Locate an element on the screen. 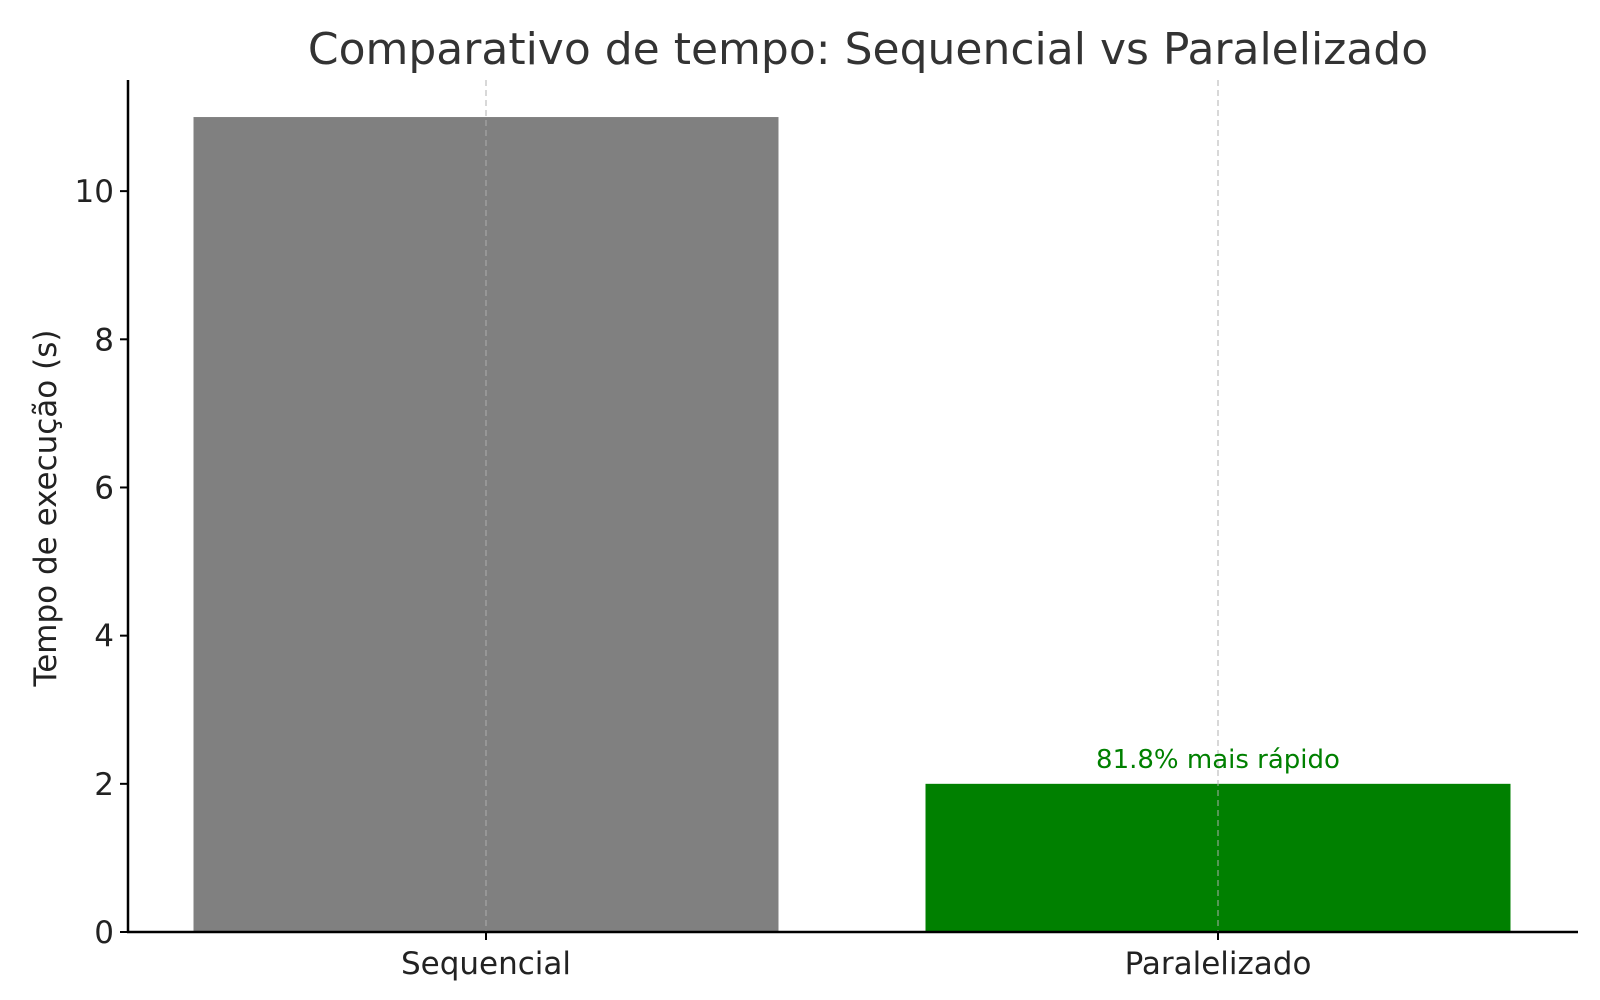 The width and height of the screenshot is (1600, 1000). y-axis-label: Tempo de execução (s) is located at coordinates (46, 509).